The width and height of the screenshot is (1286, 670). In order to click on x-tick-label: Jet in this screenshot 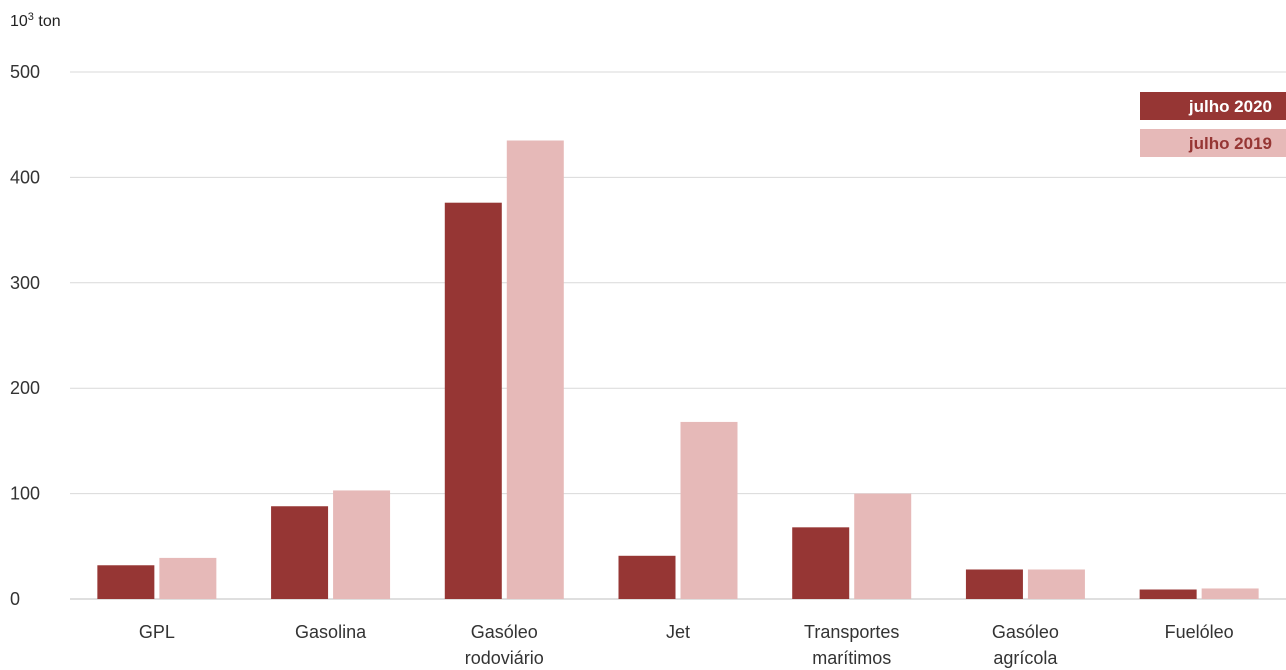, I will do `click(678, 632)`.